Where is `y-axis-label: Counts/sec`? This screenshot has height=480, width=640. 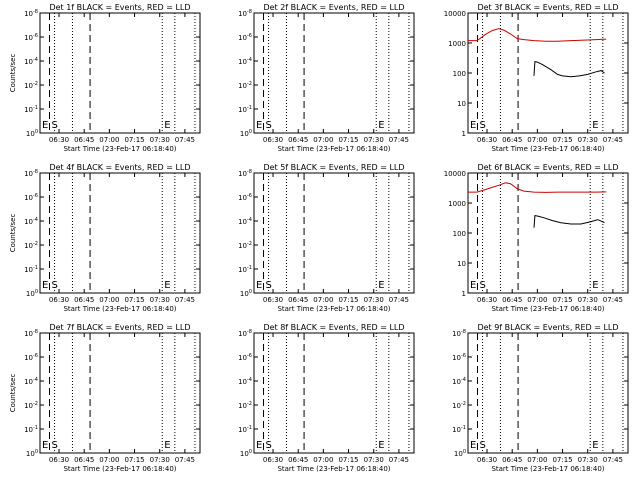
y-axis-label: Counts/sec is located at coordinates (13, 233).